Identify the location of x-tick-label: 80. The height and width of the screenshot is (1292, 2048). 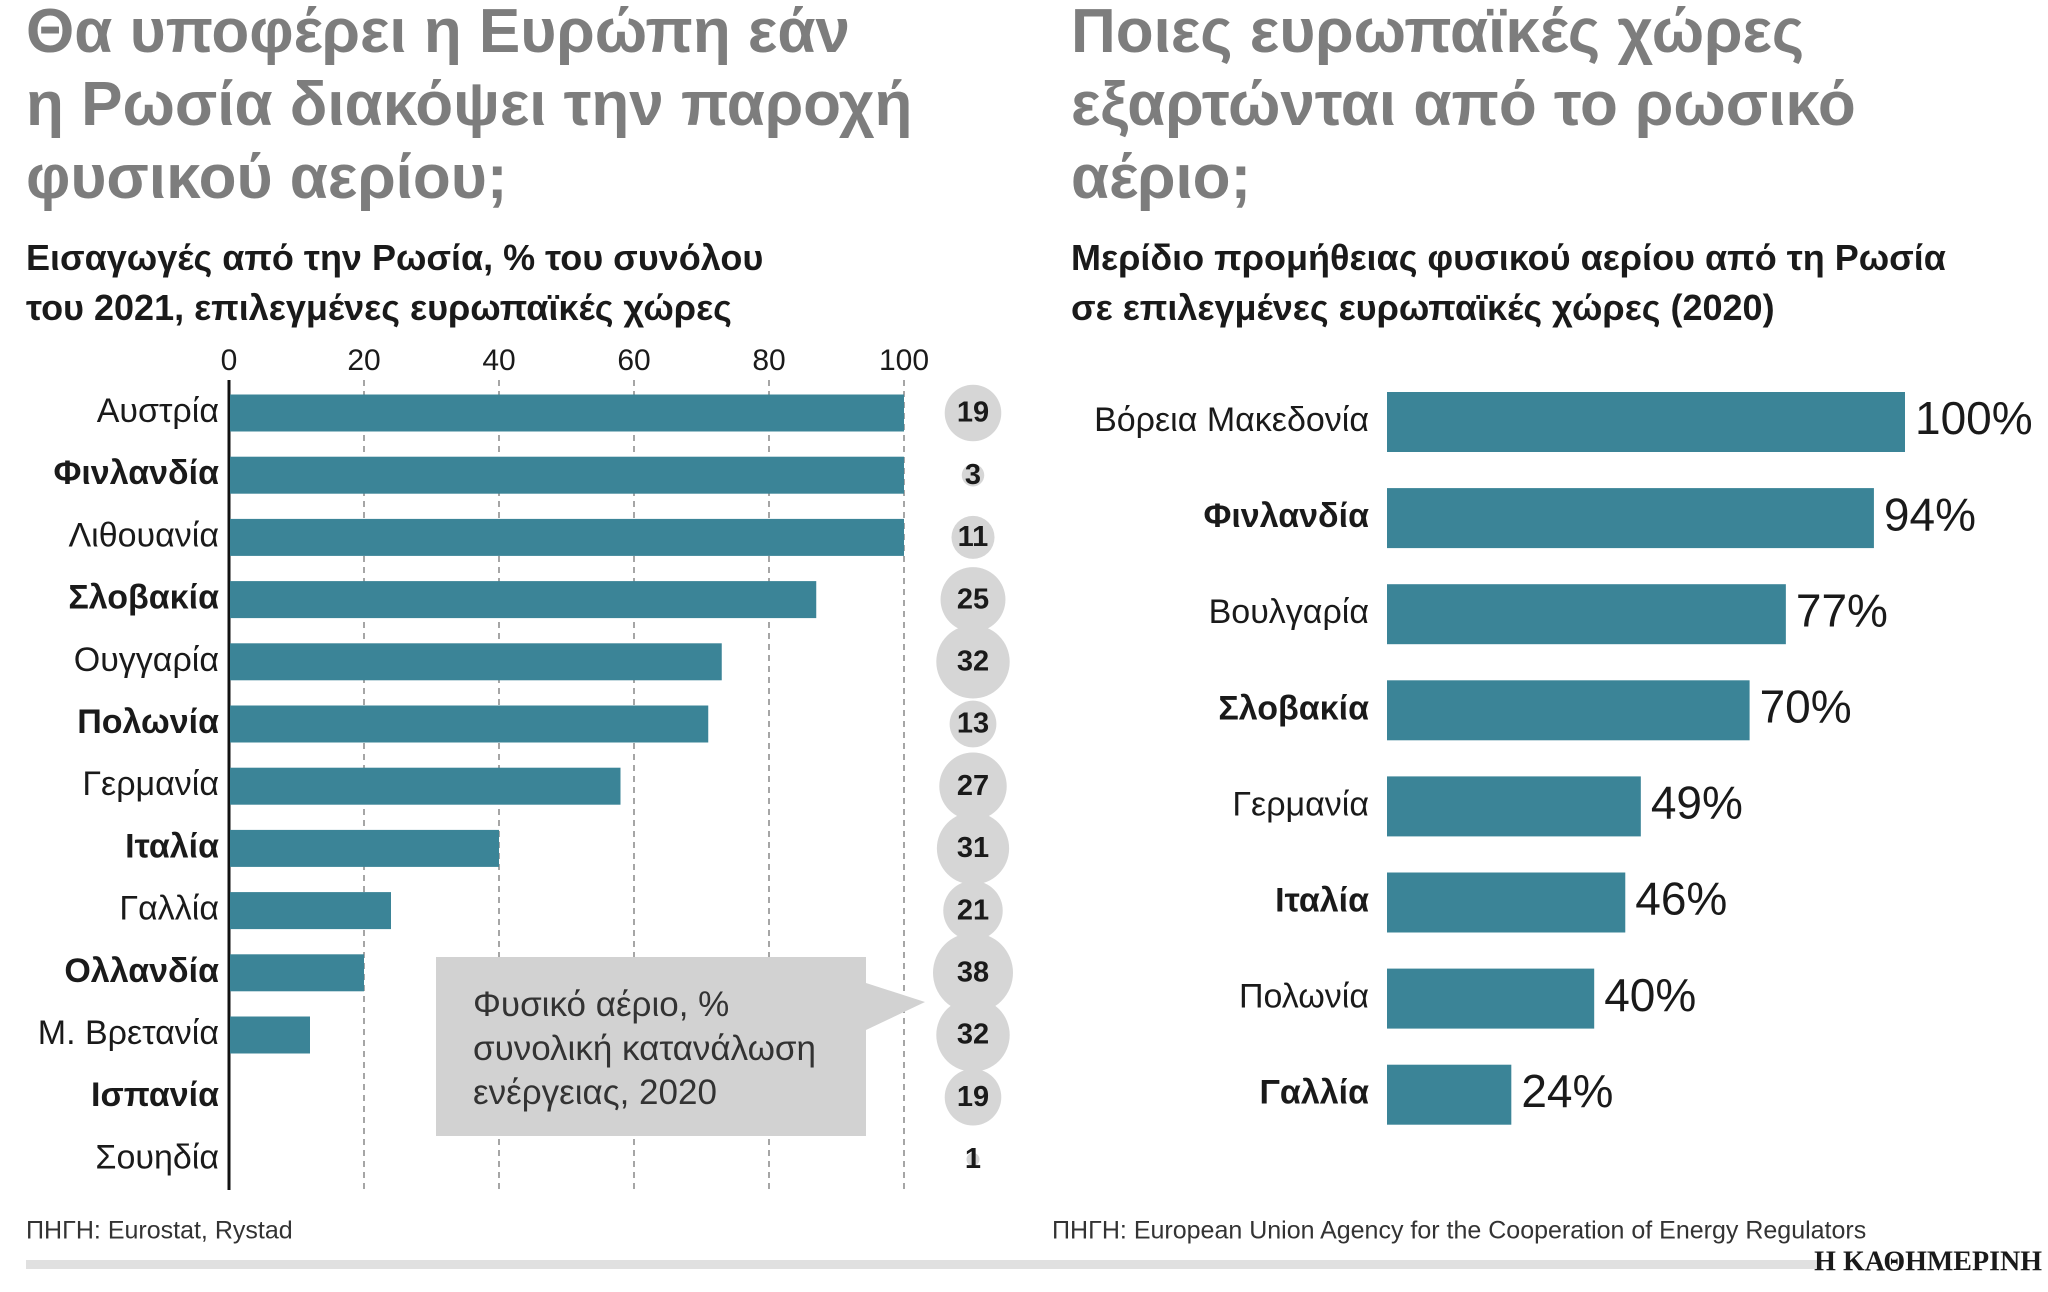
(768, 360).